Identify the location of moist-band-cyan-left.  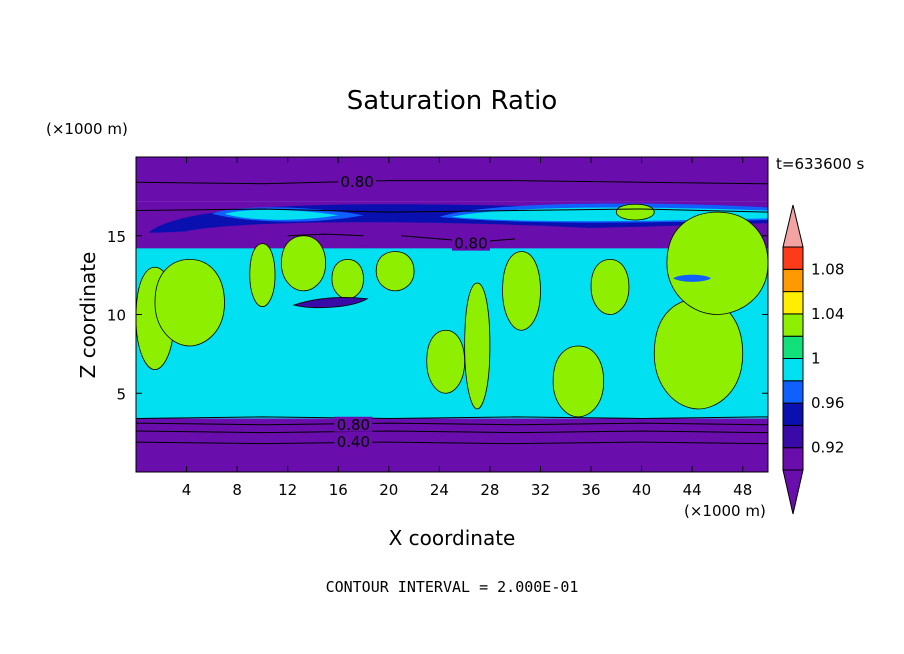
(281, 214).